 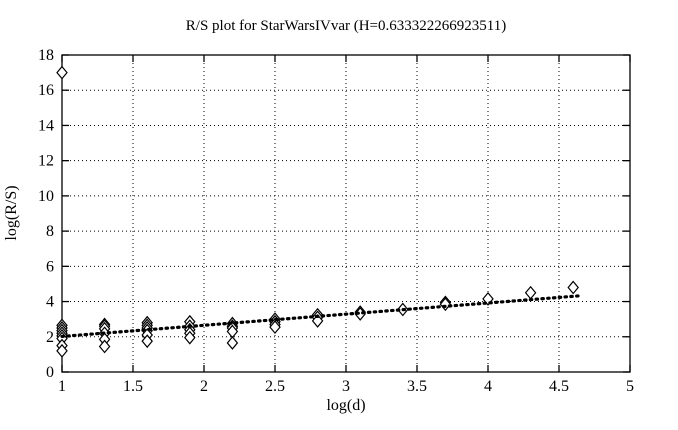 What do you see at coordinates (50, 337) in the screenshot?
I see `y-tick-label: 2` at bounding box center [50, 337].